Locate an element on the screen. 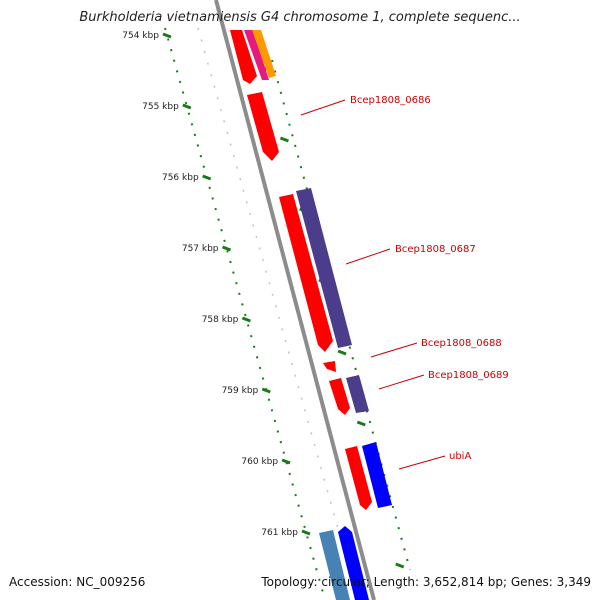  accession-text: Accession: NC_009256 is located at coordinates (77, 582).